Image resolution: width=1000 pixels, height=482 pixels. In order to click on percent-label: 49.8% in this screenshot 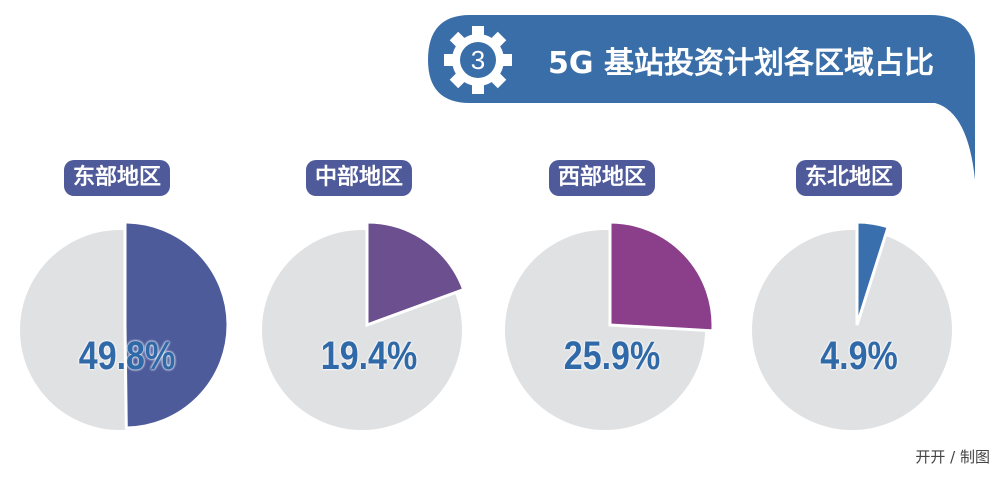, I will do `click(127, 356)`.